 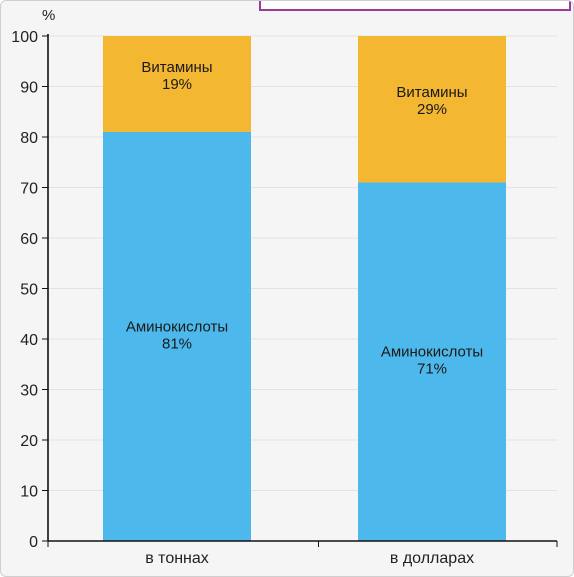 What do you see at coordinates (29, 239) in the screenshot?
I see `y-tick-label: 60` at bounding box center [29, 239].